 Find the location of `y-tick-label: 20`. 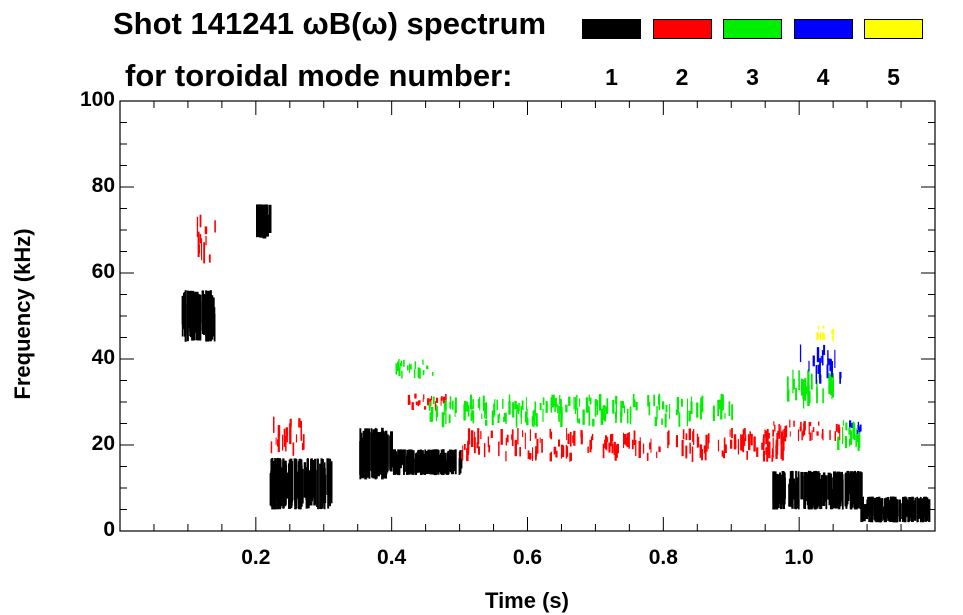

y-tick-label: 20 is located at coordinates (103, 443).